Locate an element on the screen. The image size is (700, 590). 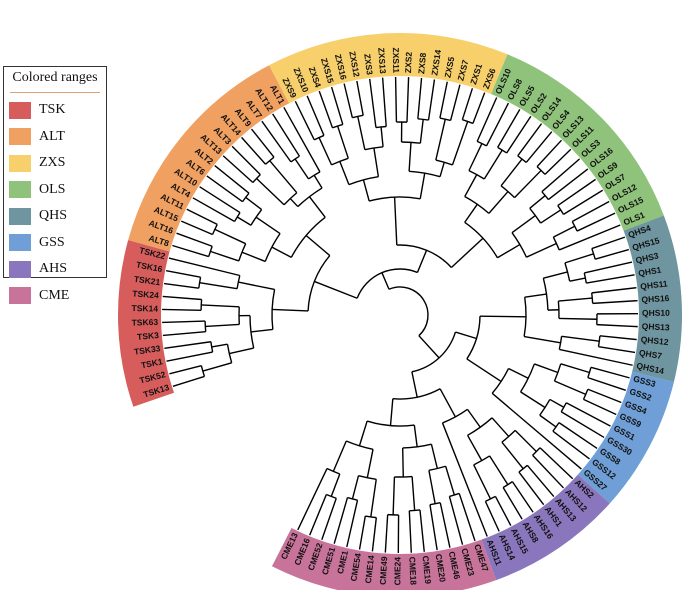
leaf-label-tsk16: TSK16 is located at coordinates (149, 266).